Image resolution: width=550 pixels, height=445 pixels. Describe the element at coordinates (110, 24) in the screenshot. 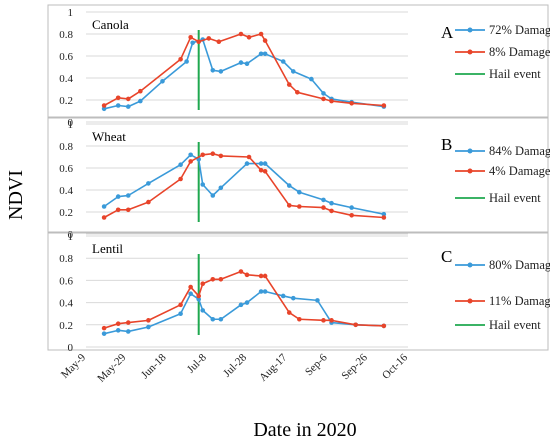

I see `panel-label: Canola` at that location.